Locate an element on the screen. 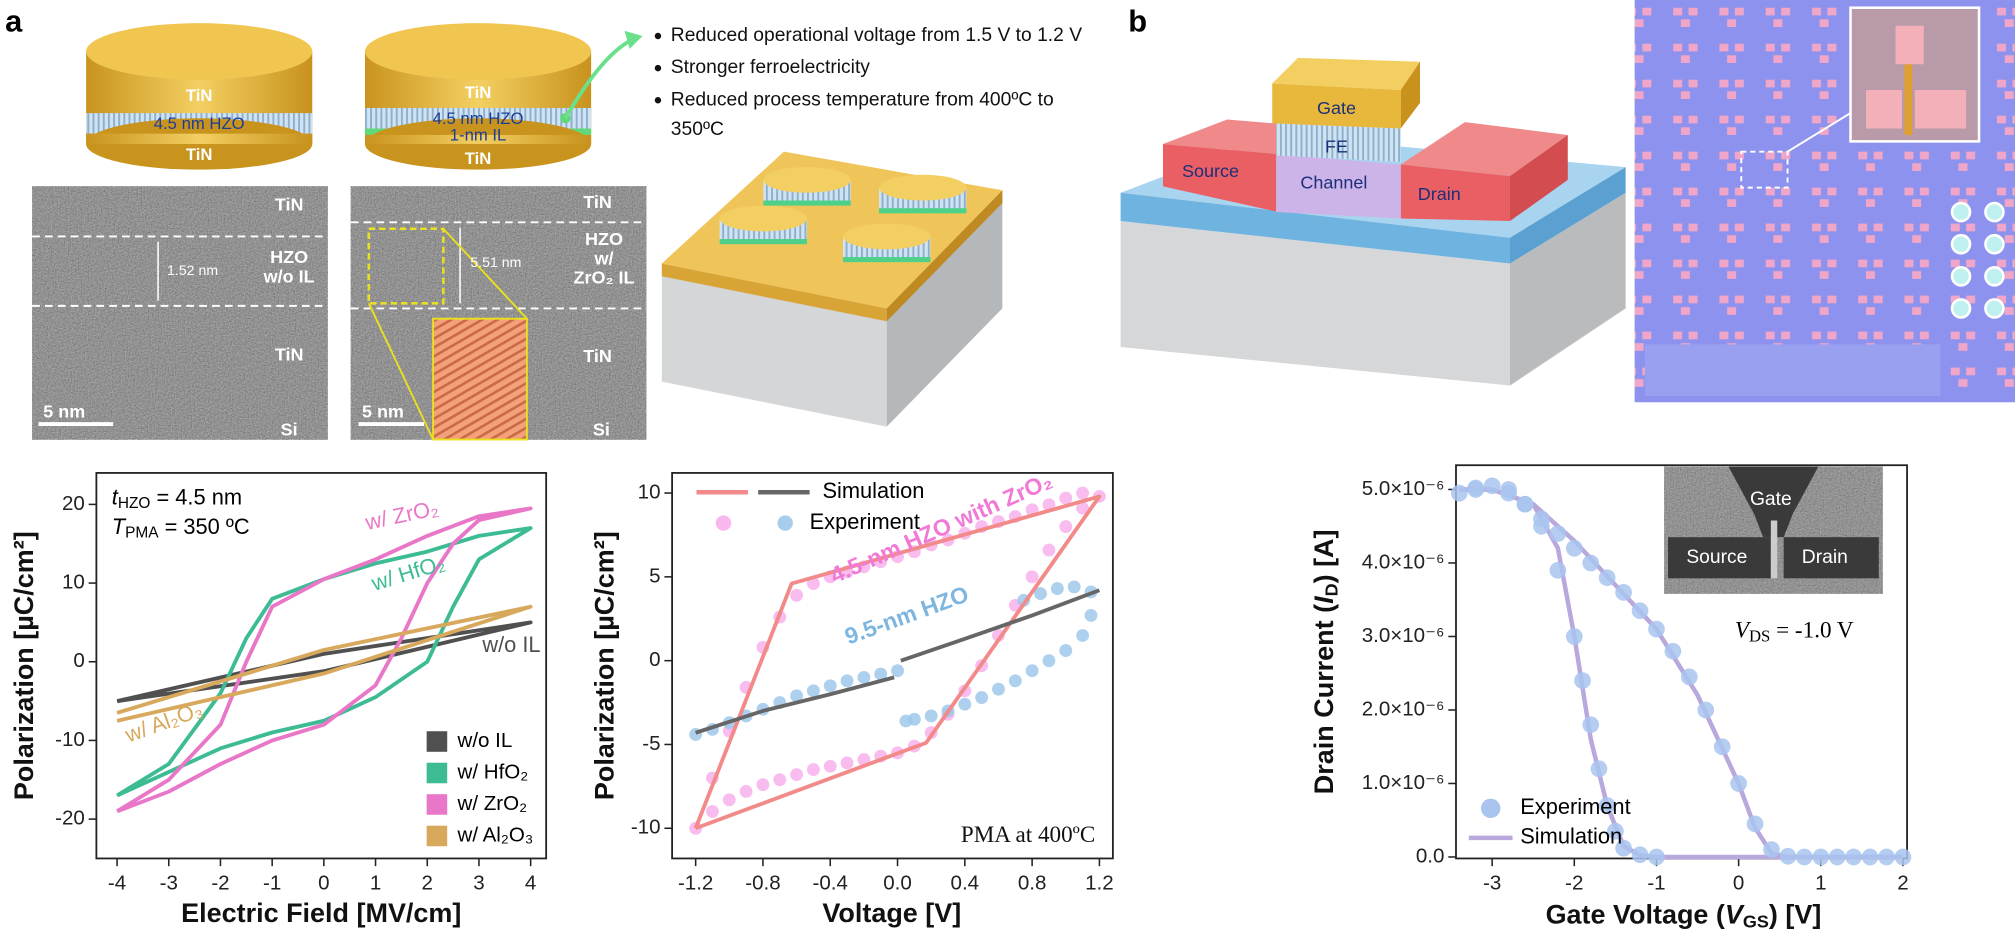 This screenshot has width=2015, height=933. series-label: w/ ZrO₂ is located at coordinates (401, 515).